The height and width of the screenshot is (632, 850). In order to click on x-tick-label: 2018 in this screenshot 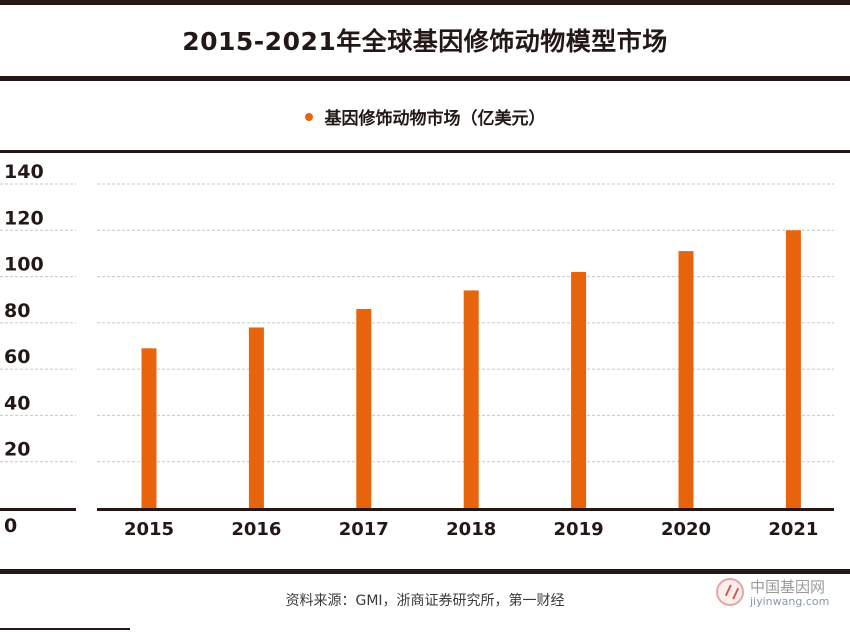, I will do `click(471, 529)`.